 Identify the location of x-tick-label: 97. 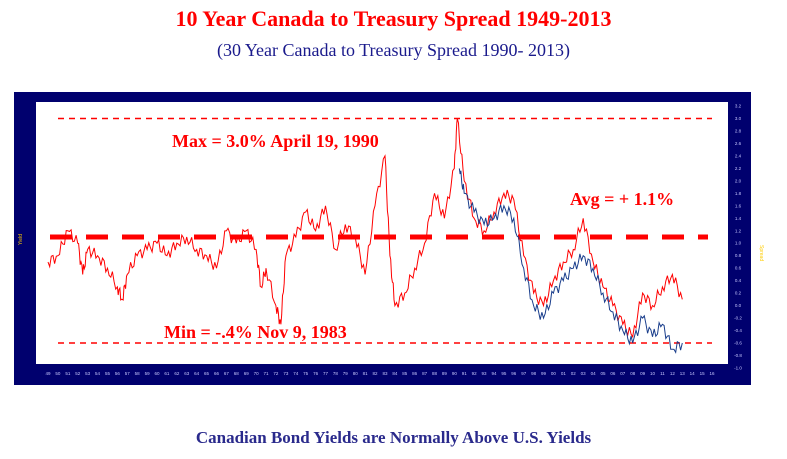
(524, 373).